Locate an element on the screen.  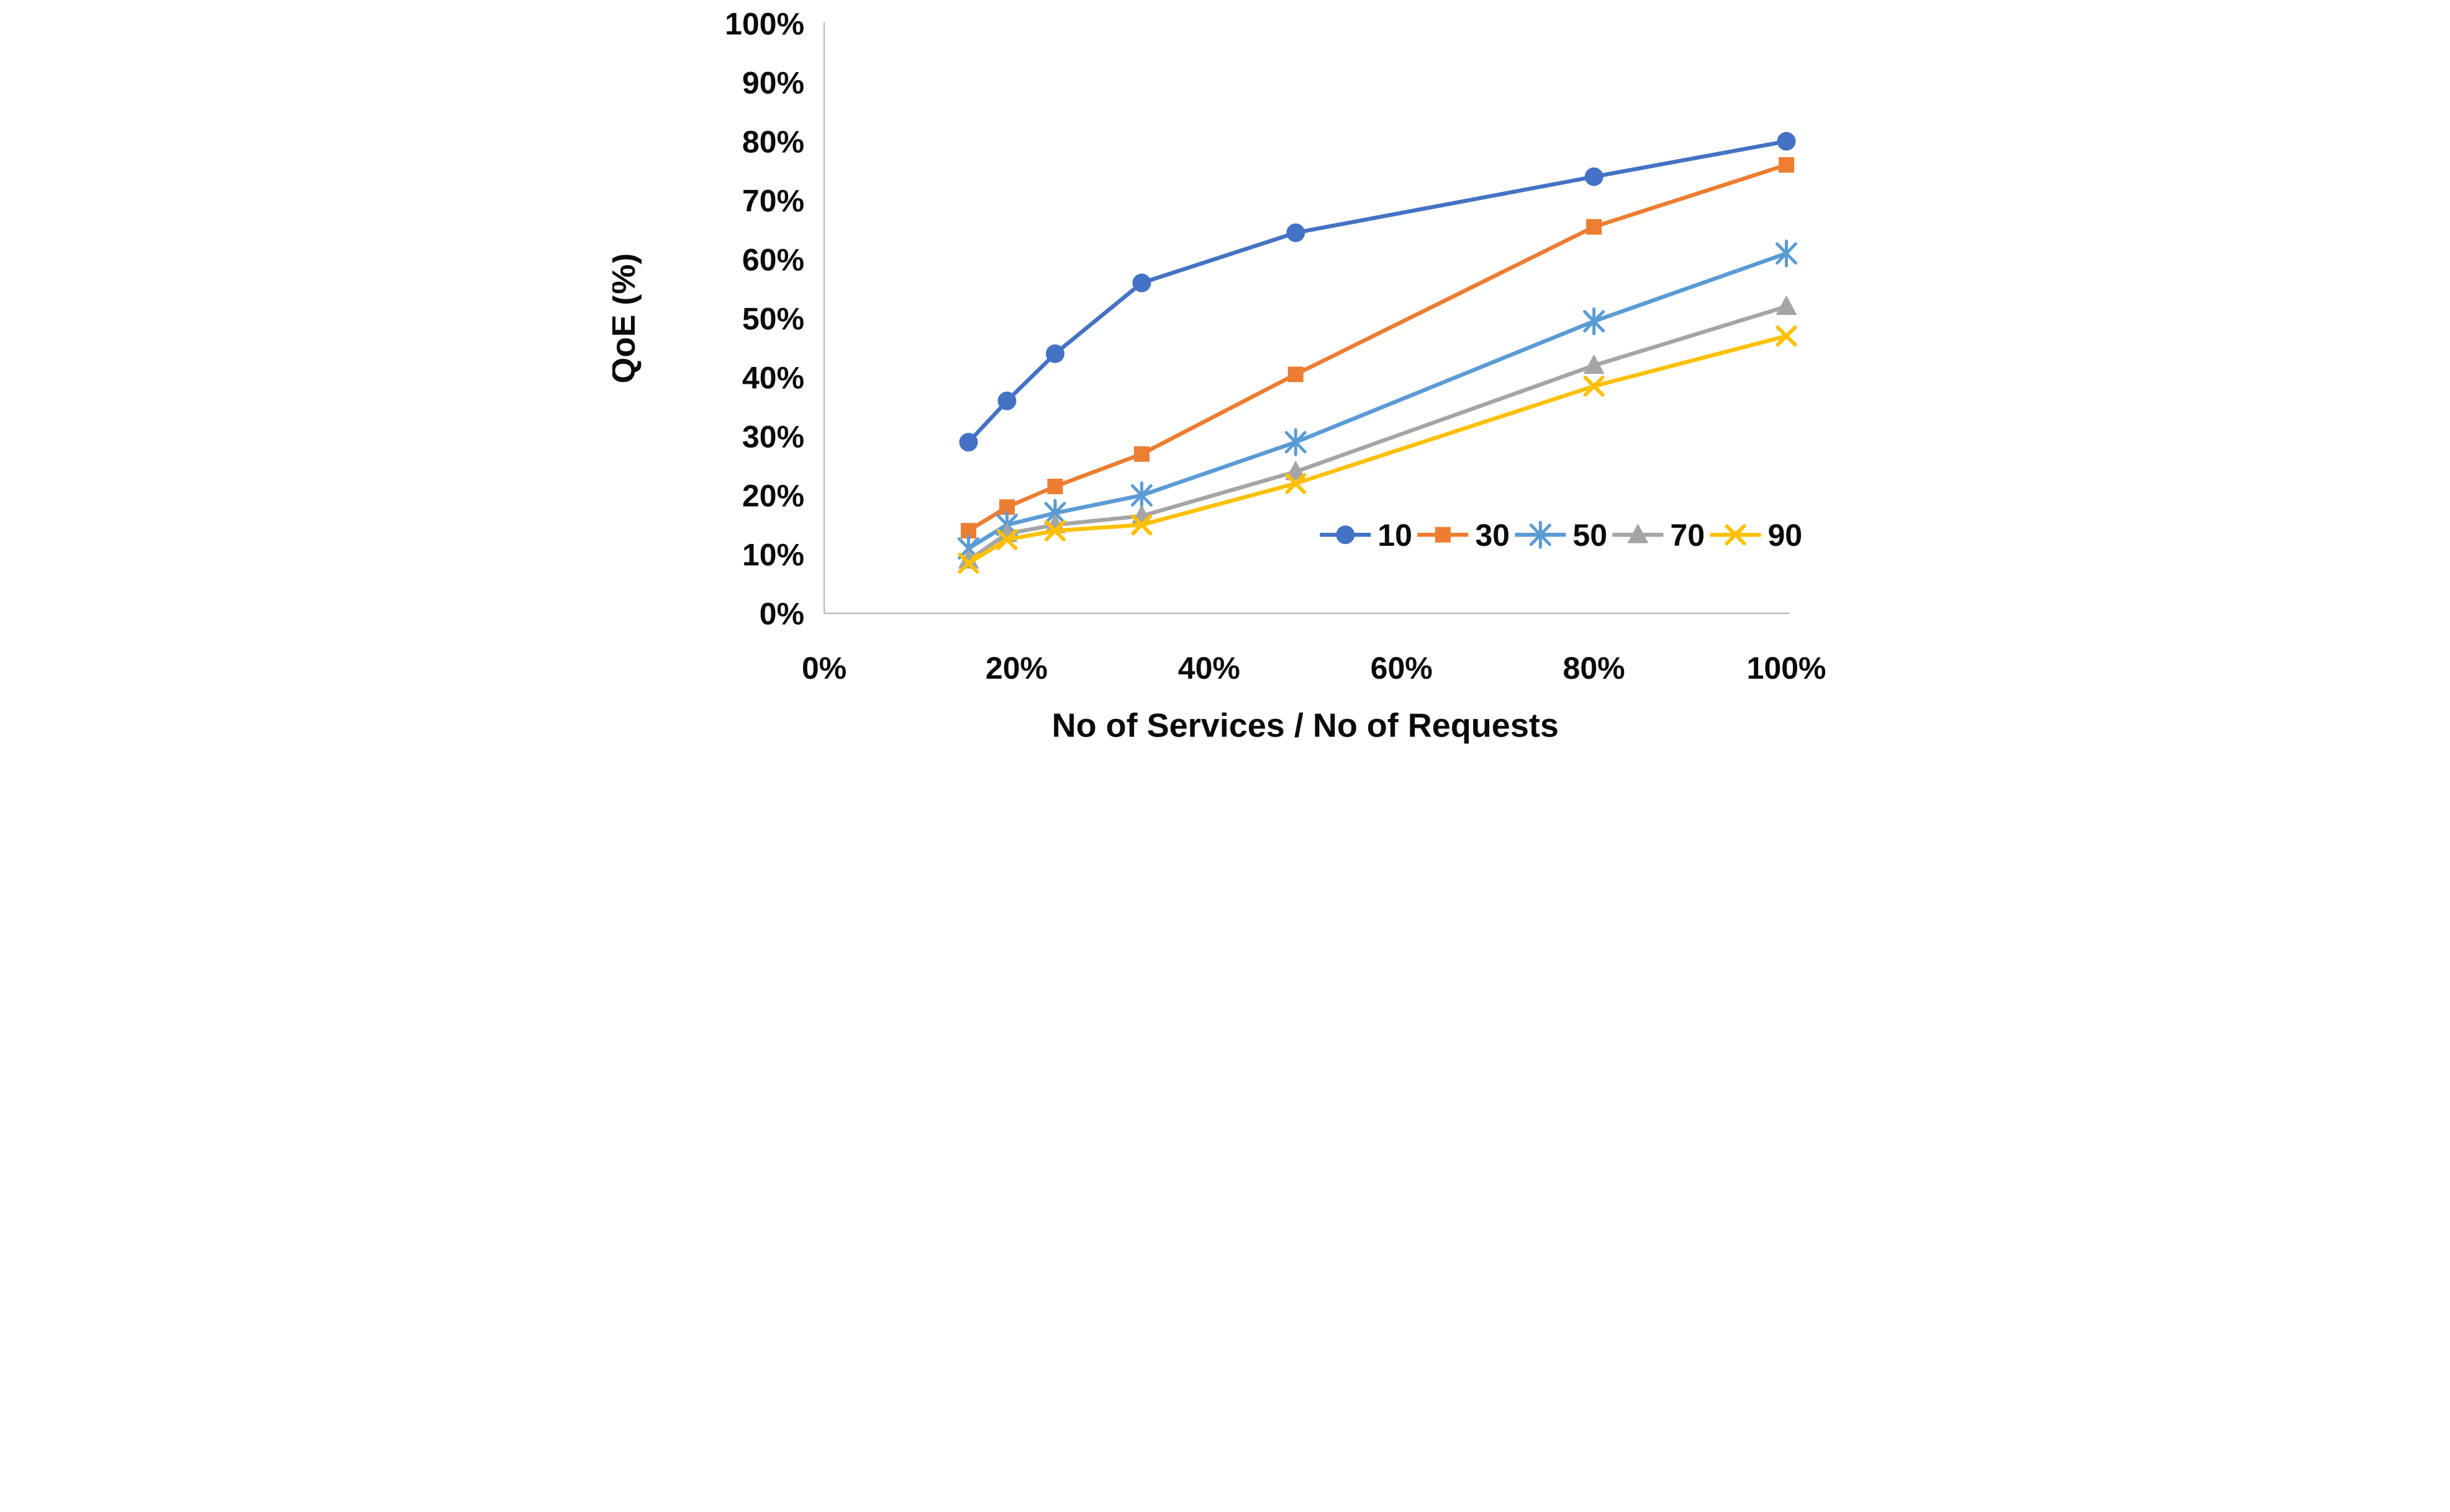
legend-triangle-marker is located at coordinates (1638, 533).